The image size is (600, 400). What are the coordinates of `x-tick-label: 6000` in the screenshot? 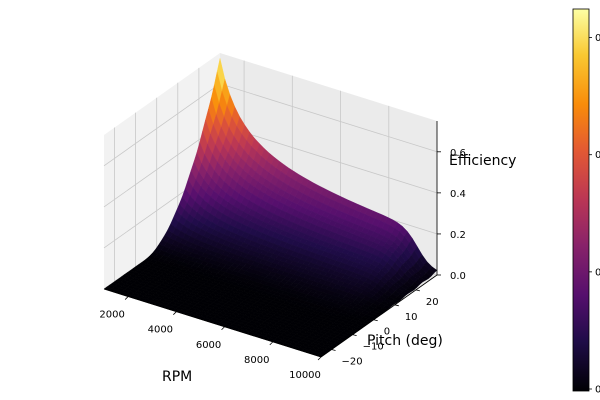 It's located at (208, 345).